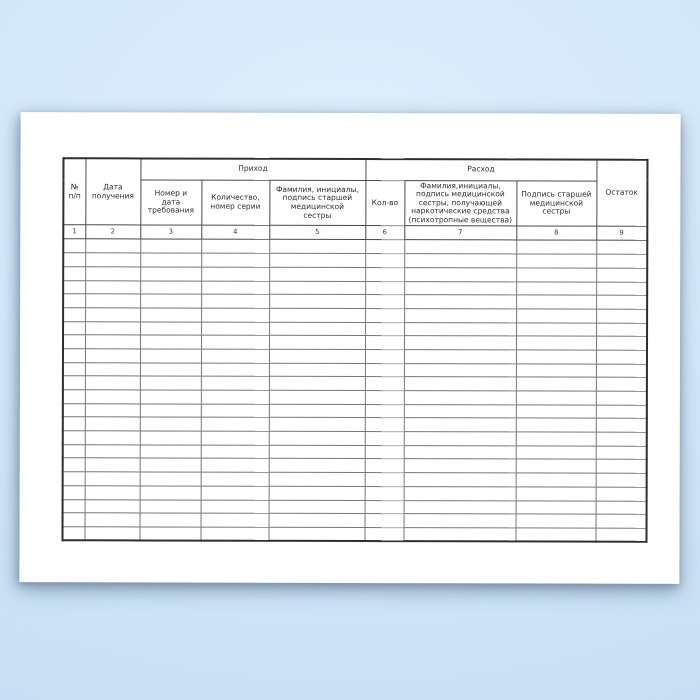 The image size is (700, 700). Describe the element at coordinates (317, 233) in the screenshot. I see `column-number: 5` at that location.